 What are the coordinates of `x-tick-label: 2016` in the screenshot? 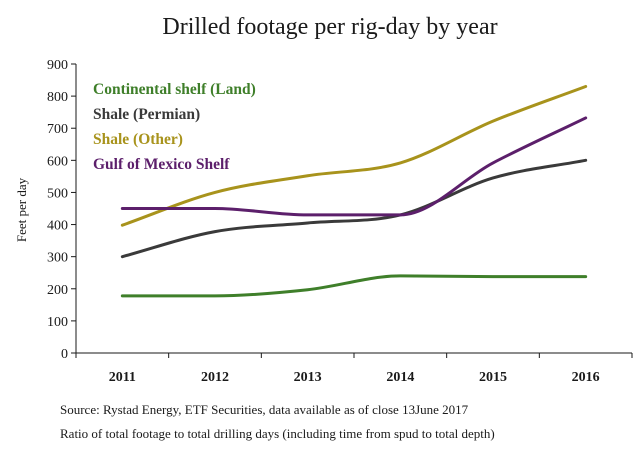 It's located at (586, 377).